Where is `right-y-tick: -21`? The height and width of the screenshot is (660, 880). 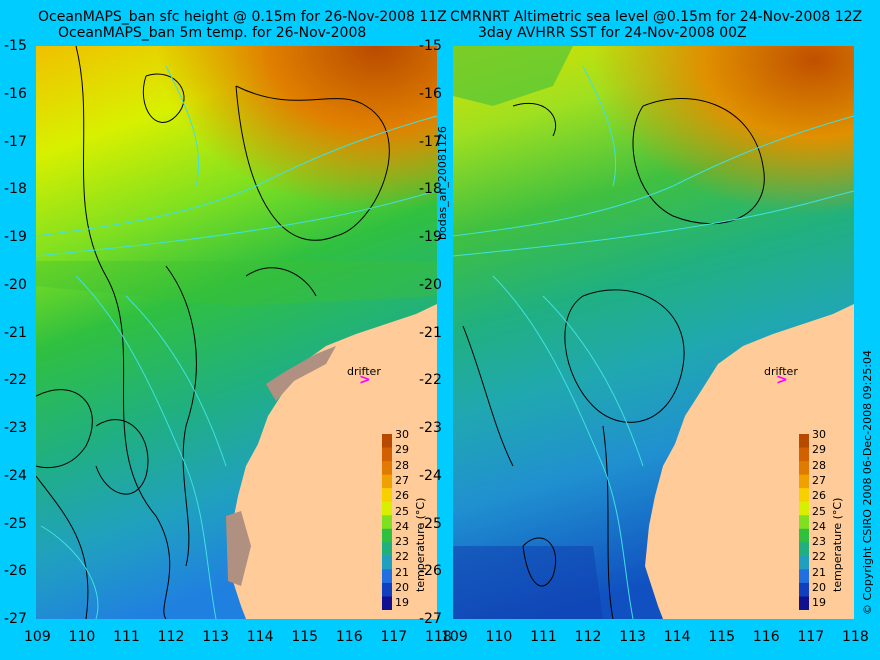 right-y-tick: -21 is located at coordinates (430, 332).